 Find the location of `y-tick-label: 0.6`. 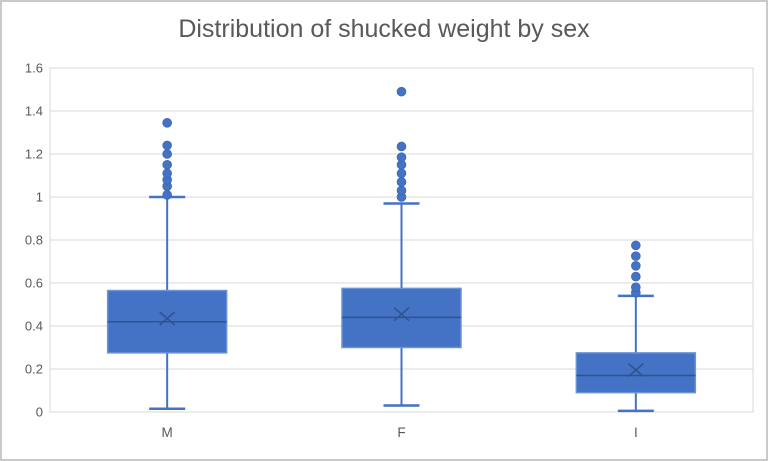

y-tick-label: 0.6 is located at coordinates (34, 283).